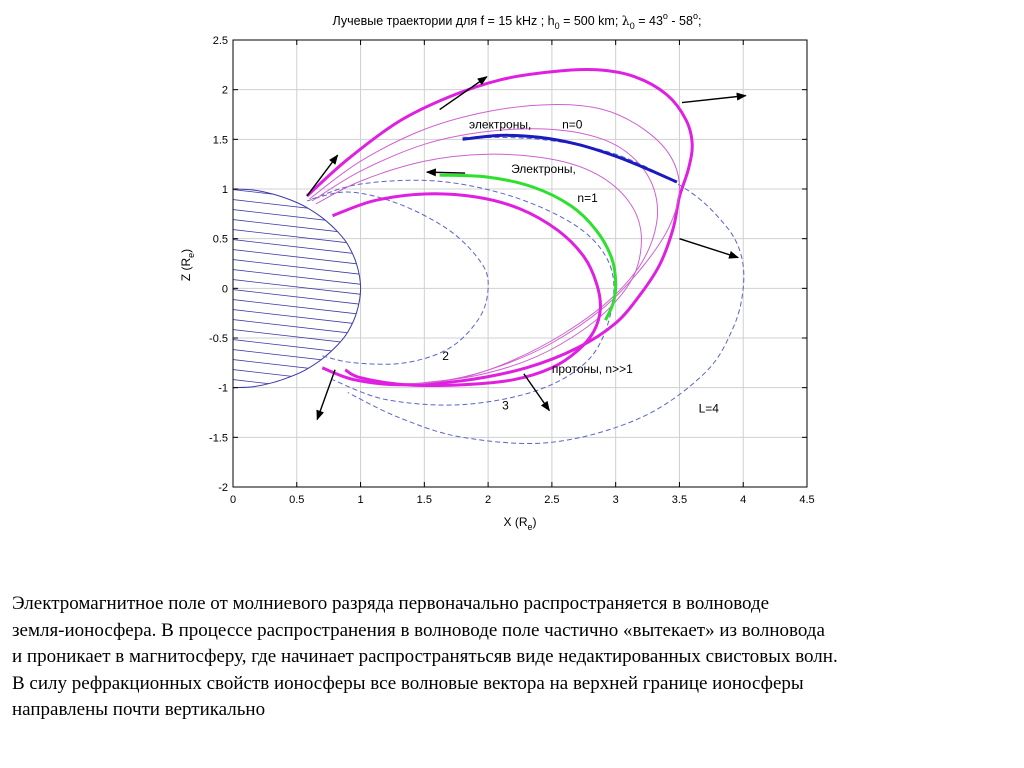 Image resolution: width=1024 pixels, height=768 pixels. I want to click on electron-n1-segment, so click(528, 247).